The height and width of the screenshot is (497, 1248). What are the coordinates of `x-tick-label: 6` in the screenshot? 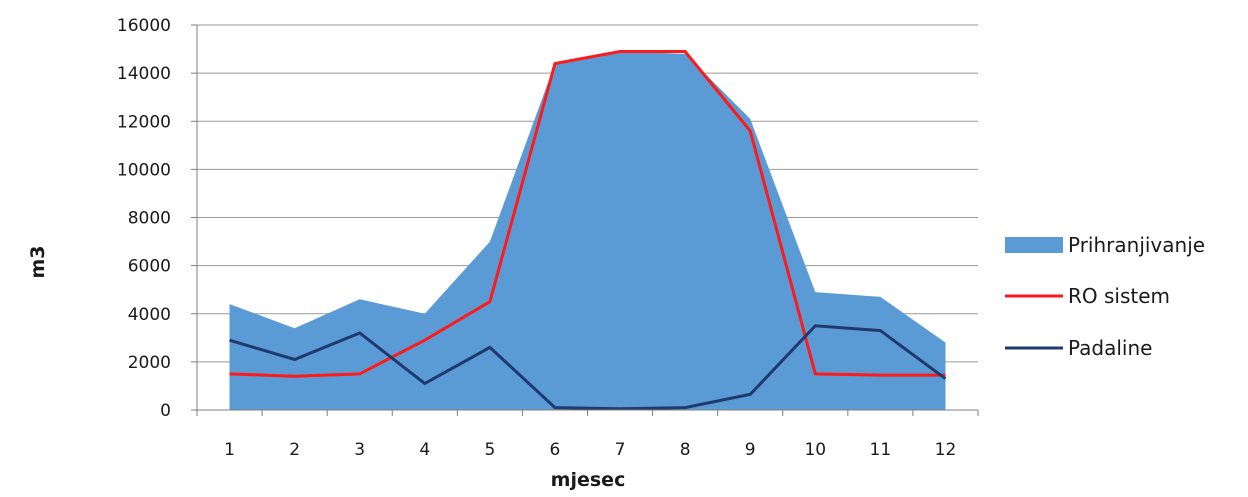 It's located at (555, 450).